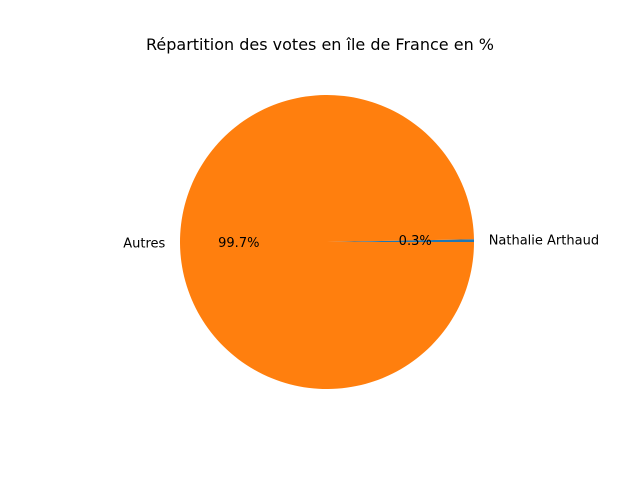 This screenshot has width=640, height=484. Describe the element at coordinates (144, 244) in the screenshot. I see `slice-label-1: Autres` at that location.